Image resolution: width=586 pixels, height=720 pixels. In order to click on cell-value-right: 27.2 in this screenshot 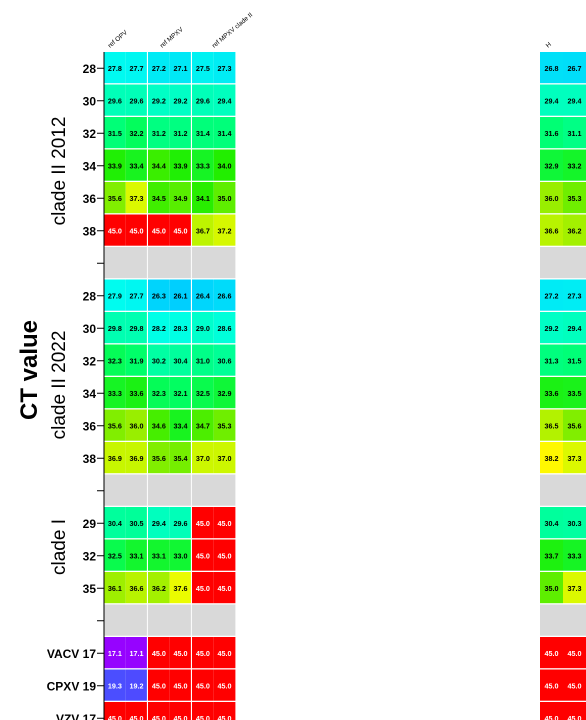, I will do `click(552, 296)`.